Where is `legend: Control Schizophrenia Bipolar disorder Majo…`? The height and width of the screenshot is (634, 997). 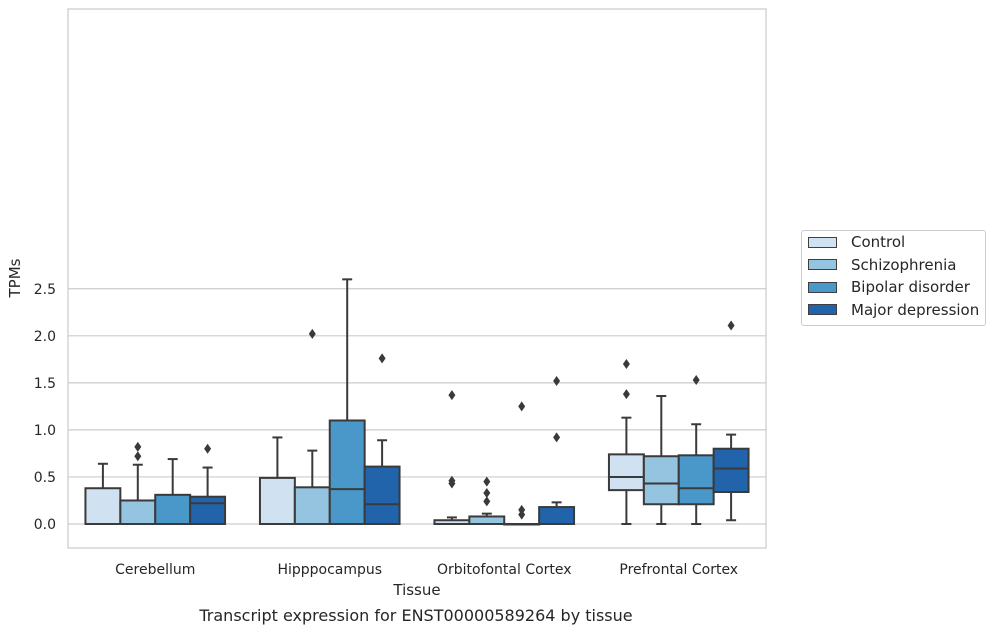 legend: Control Schizophrenia Bipolar disorder Majo… is located at coordinates (893, 278).